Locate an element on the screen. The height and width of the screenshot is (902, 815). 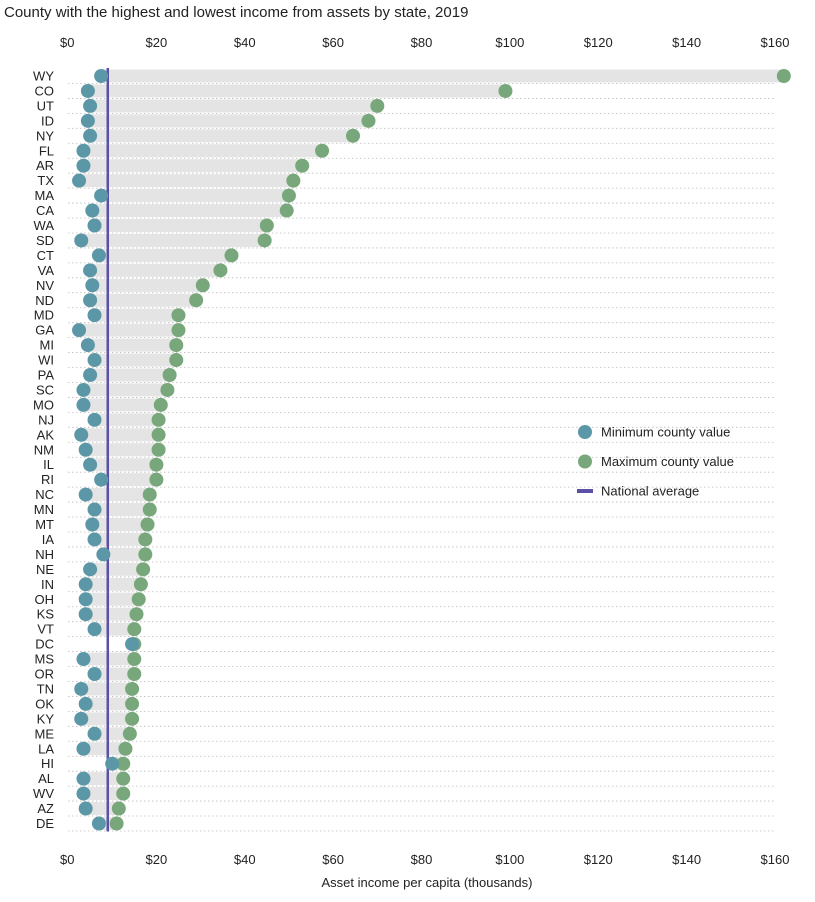
bottom-axis-ticks: $0 $20 $40 $60 $80 $100 $120 $140 $160 is located at coordinates (424, 859).